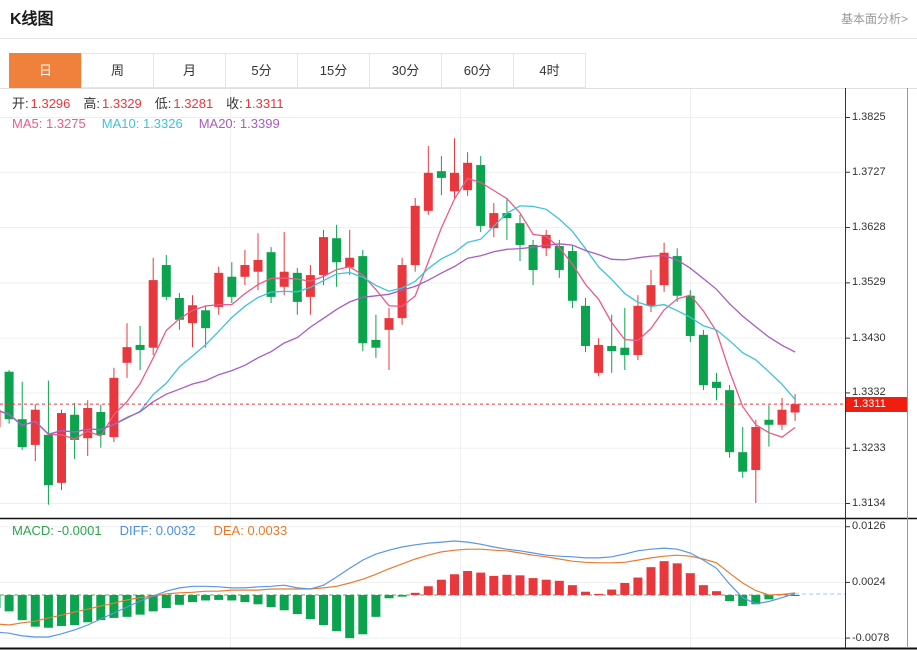  I want to click on low-value: 1.3281, so click(193, 103).